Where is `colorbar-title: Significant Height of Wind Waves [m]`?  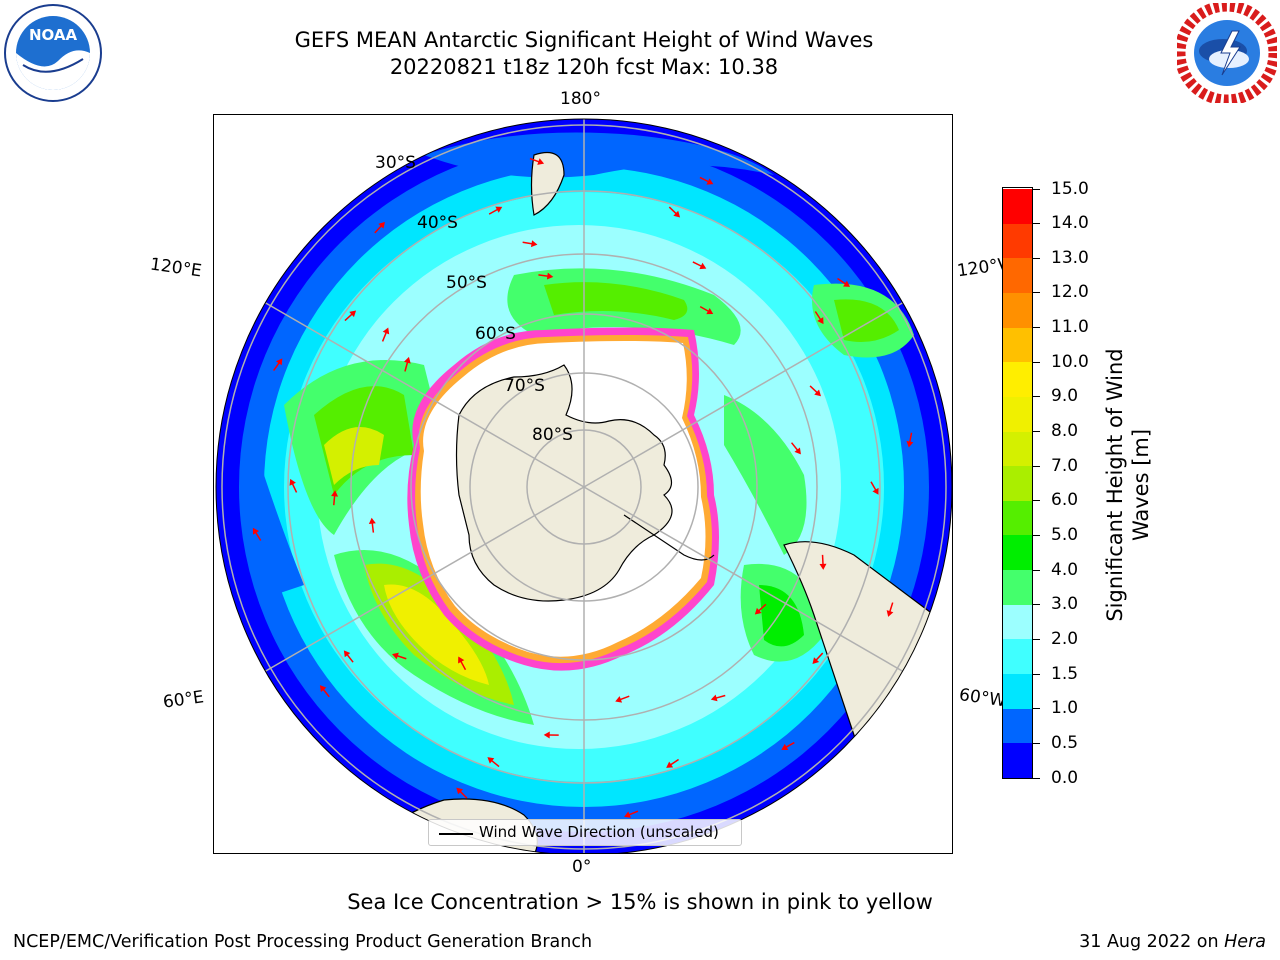 colorbar-title: Significant Height of Wind Waves [m] is located at coordinates (1128, 484).